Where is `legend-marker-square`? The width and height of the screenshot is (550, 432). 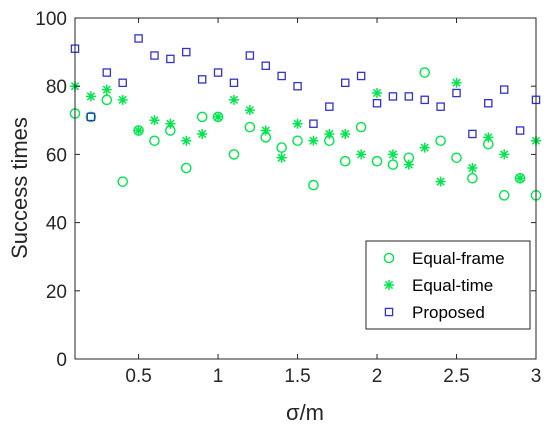
legend-marker-square is located at coordinates (389, 312).